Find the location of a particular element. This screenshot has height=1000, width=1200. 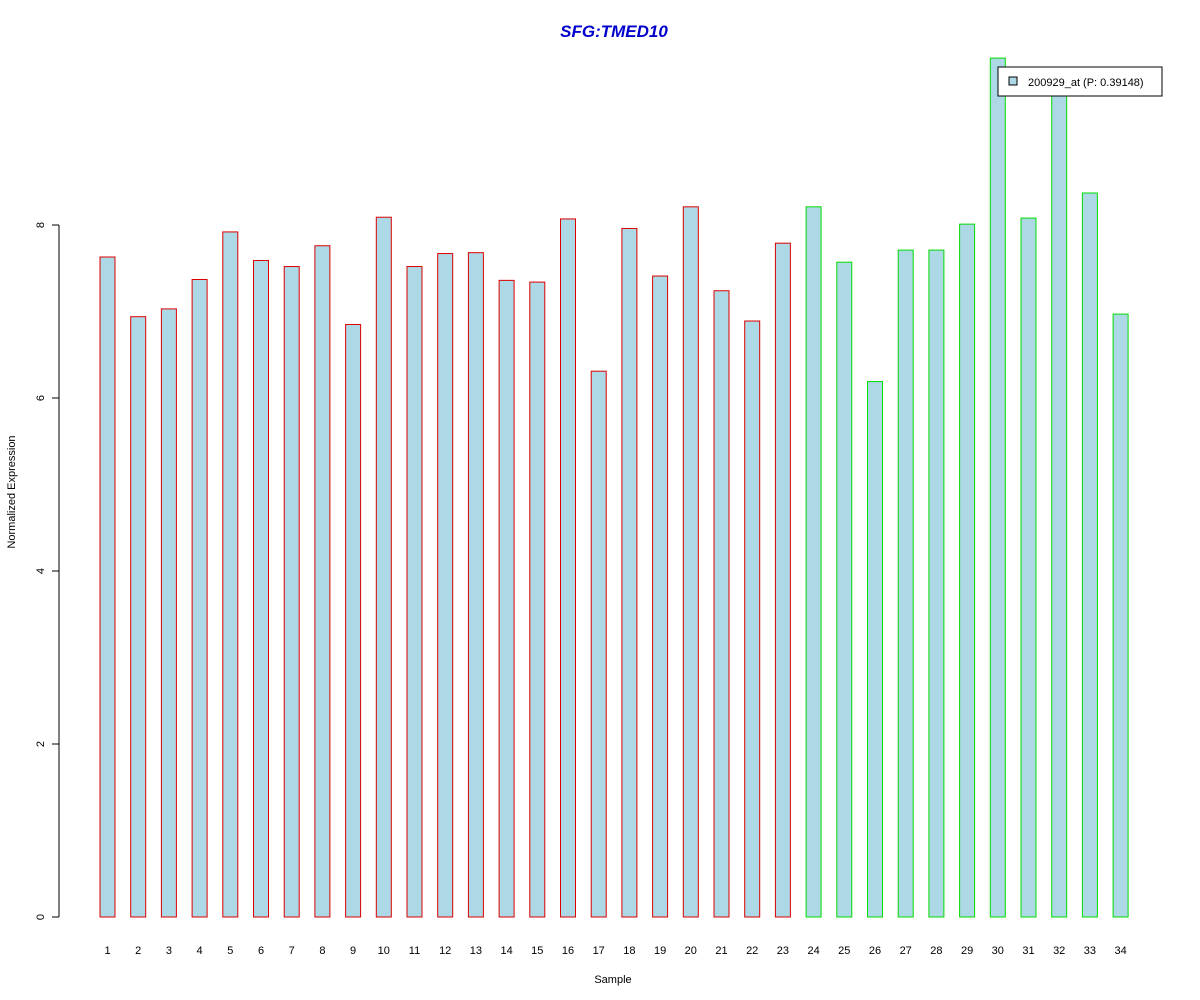

x-tick-label: 16 is located at coordinates (568, 951).